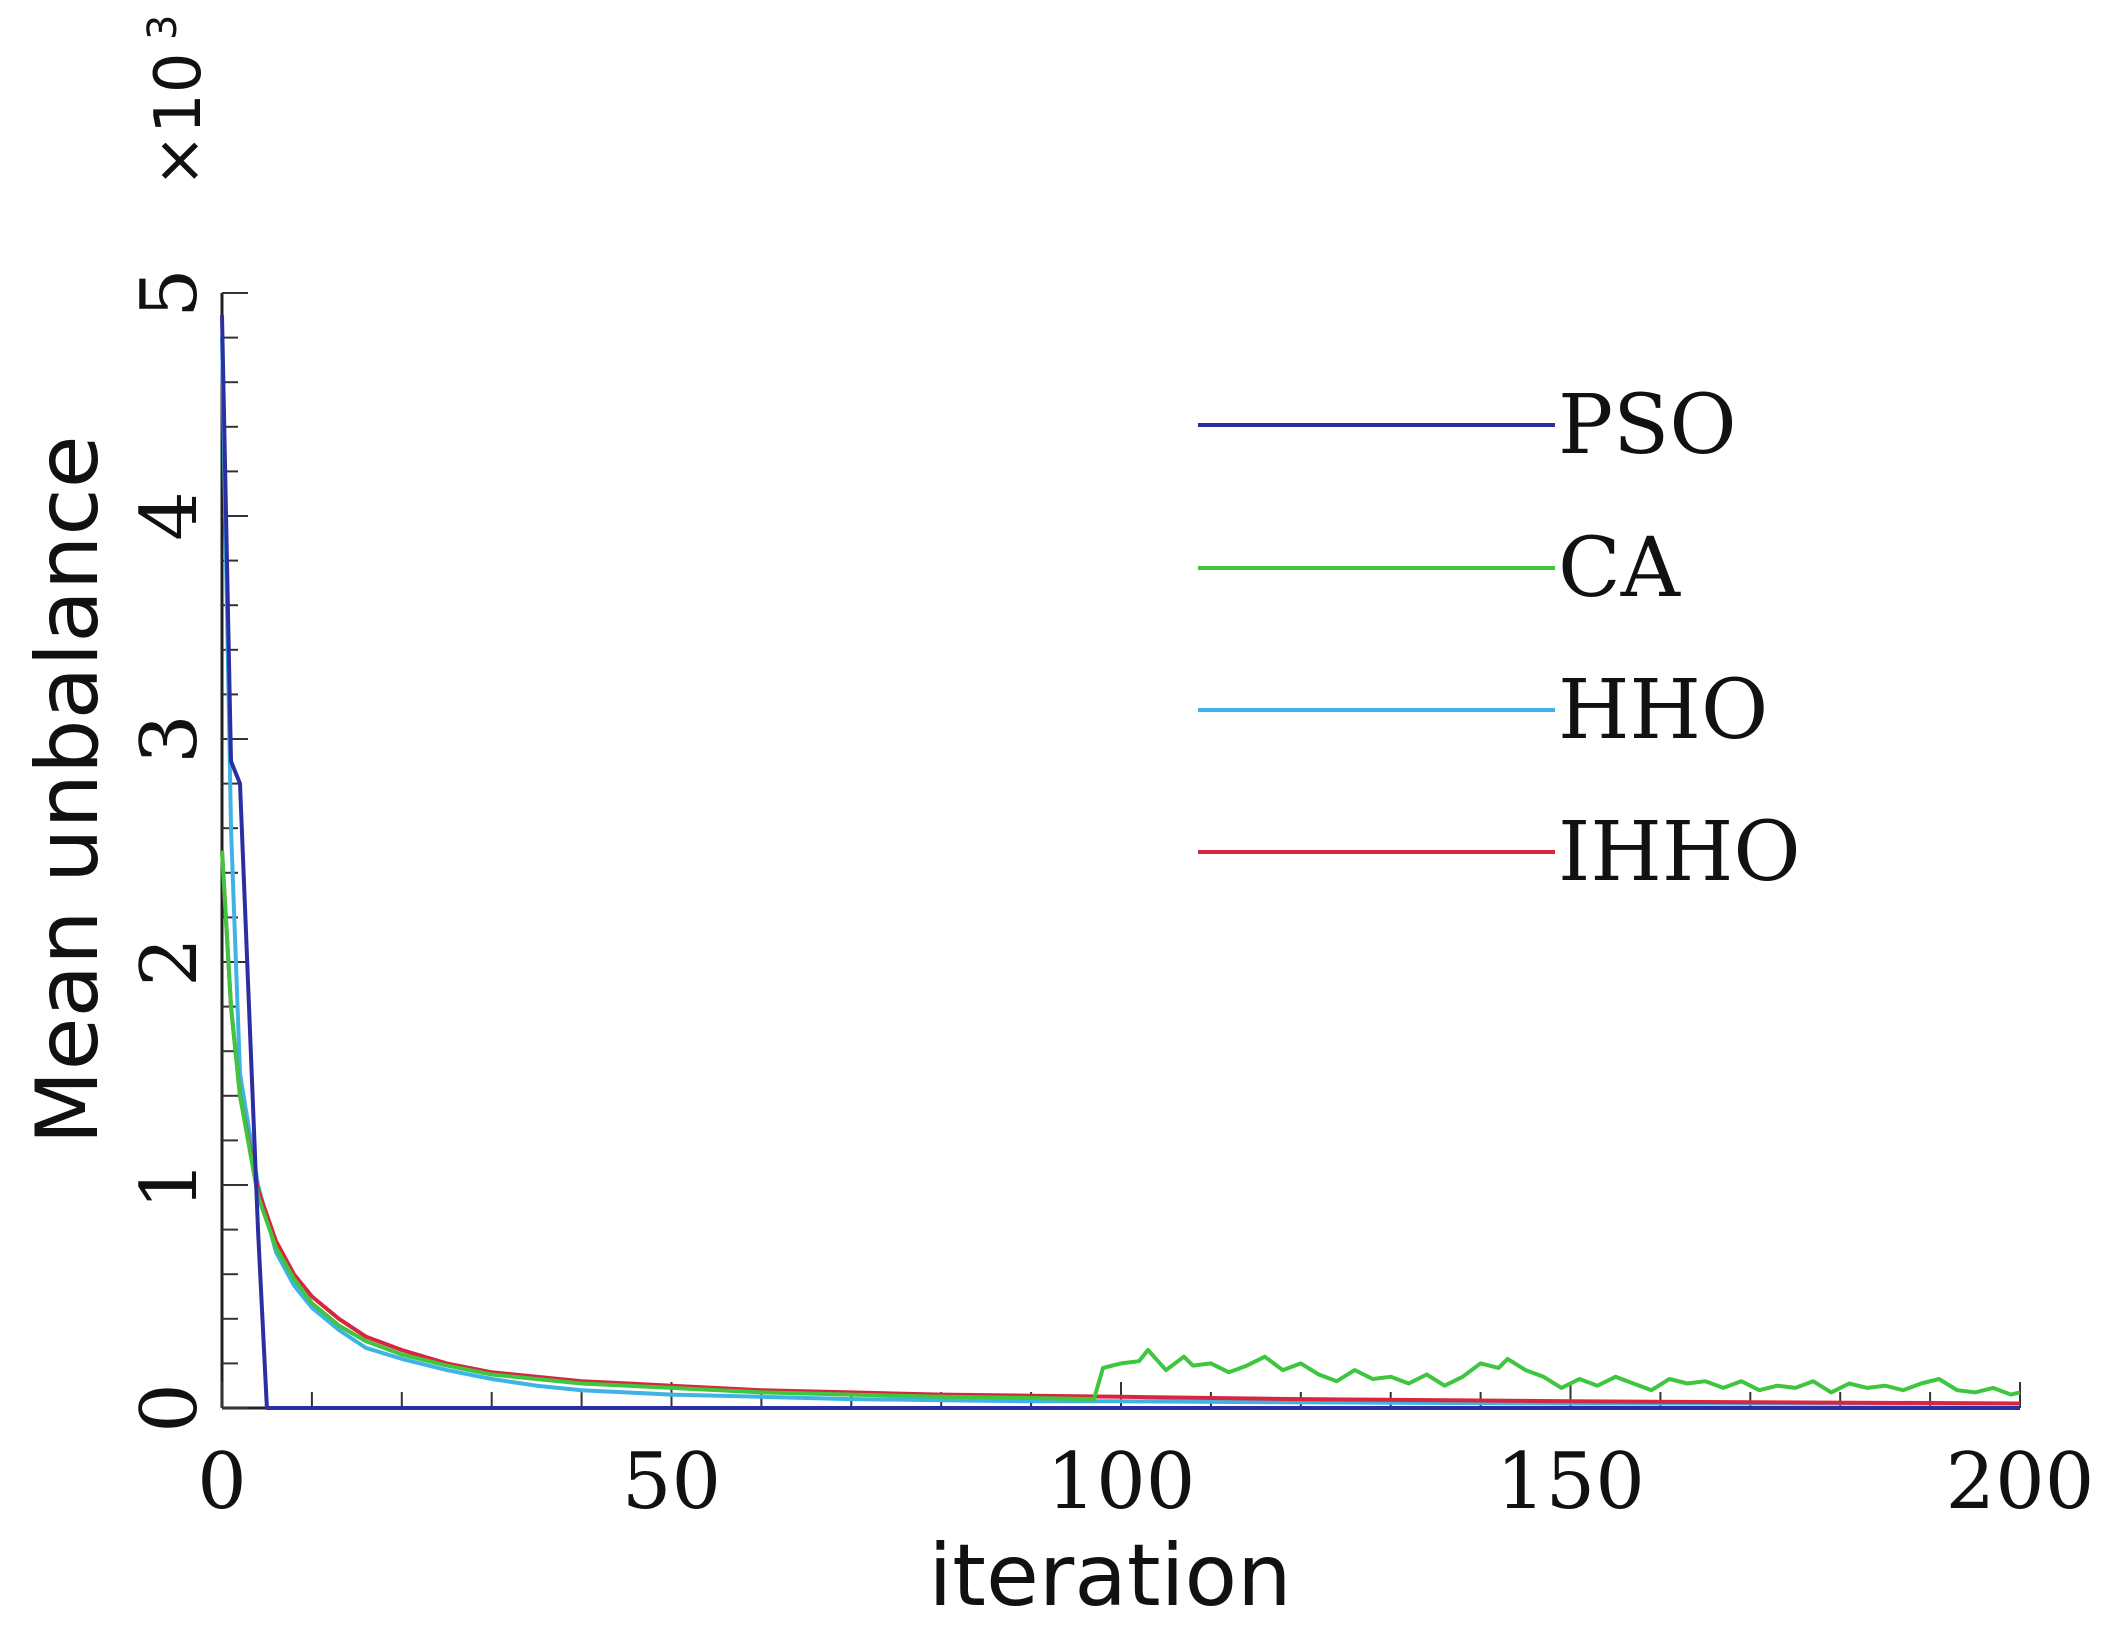  What do you see at coordinates (1570, 1482) in the screenshot?
I see `x-tick-label: 150` at bounding box center [1570, 1482].